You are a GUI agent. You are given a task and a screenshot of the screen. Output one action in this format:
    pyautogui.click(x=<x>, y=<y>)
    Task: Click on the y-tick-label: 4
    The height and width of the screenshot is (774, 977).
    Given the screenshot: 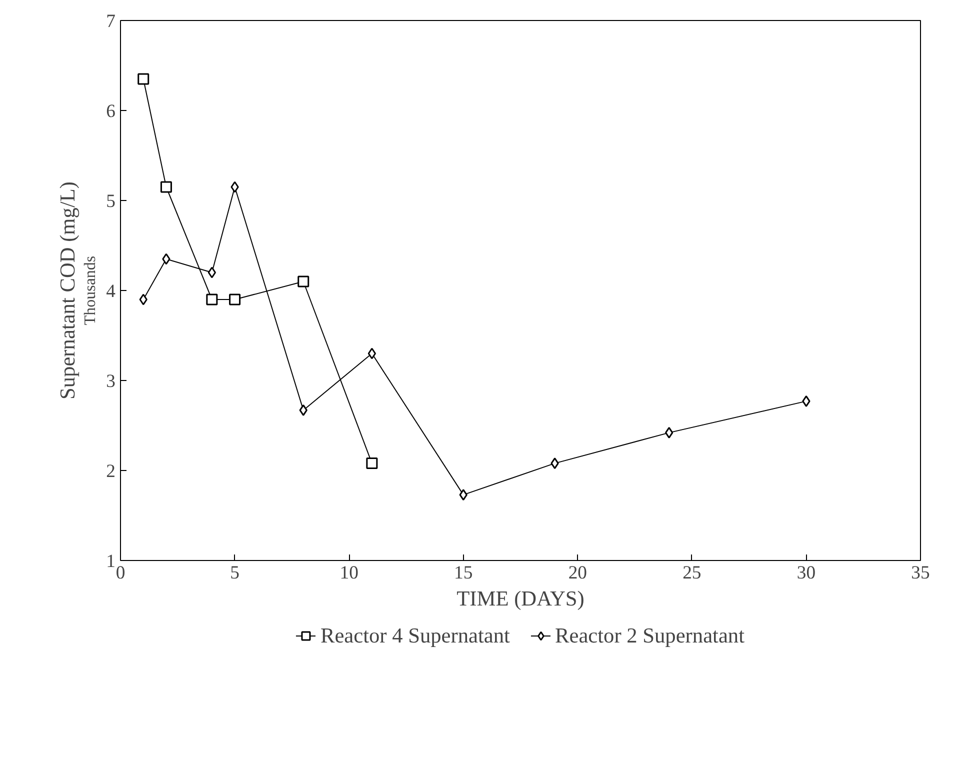 What is the action you would take?
    pyautogui.click(x=111, y=291)
    